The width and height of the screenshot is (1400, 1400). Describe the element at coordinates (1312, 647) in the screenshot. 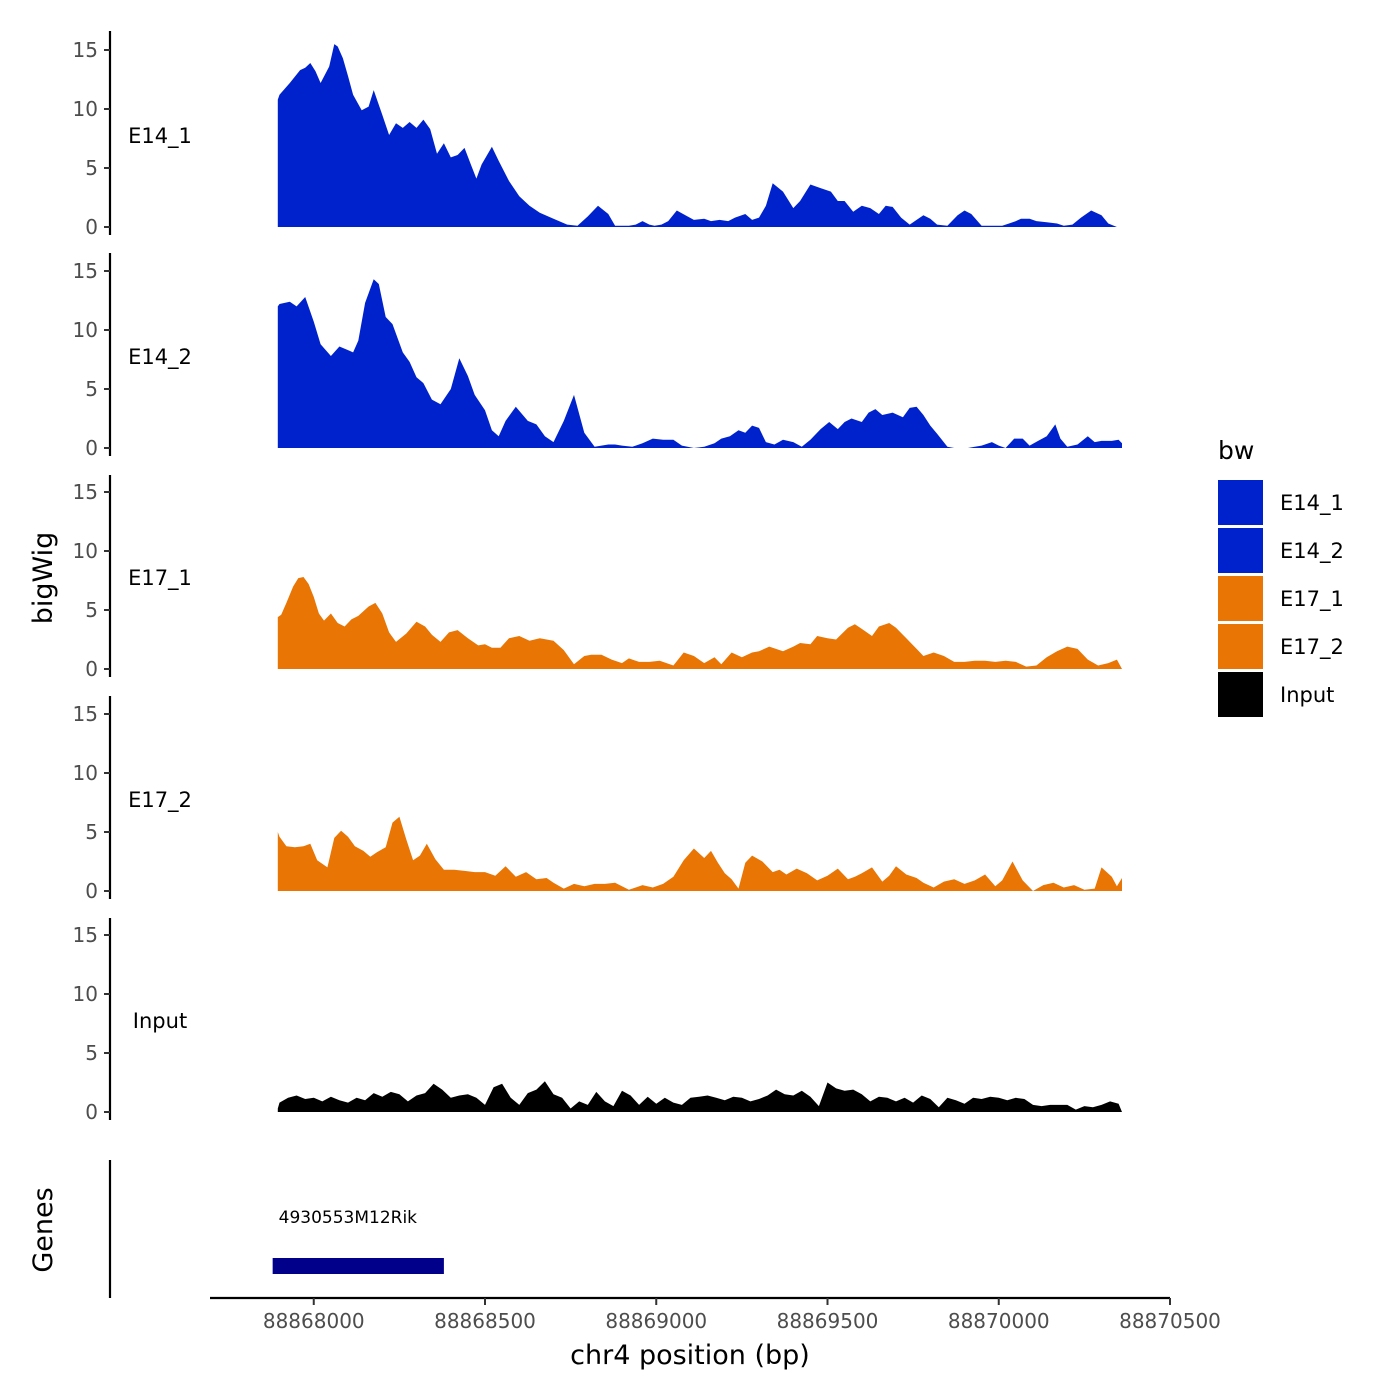

I see `legend-label: E17_2` at that location.